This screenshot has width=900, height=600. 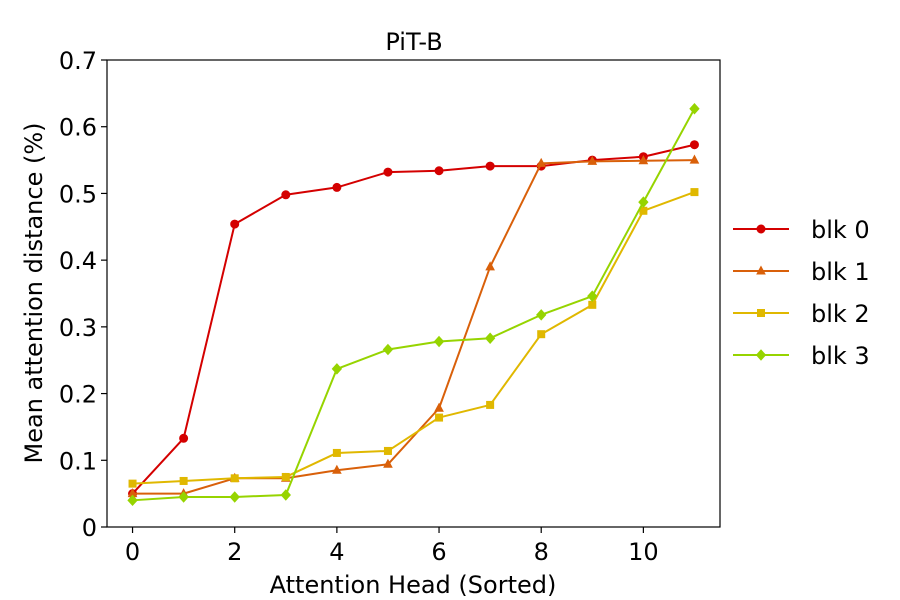 What do you see at coordinates (78, 128) in the screenshot?
I see `y-tick-label: 0.6` at bounding box center [78, 128].